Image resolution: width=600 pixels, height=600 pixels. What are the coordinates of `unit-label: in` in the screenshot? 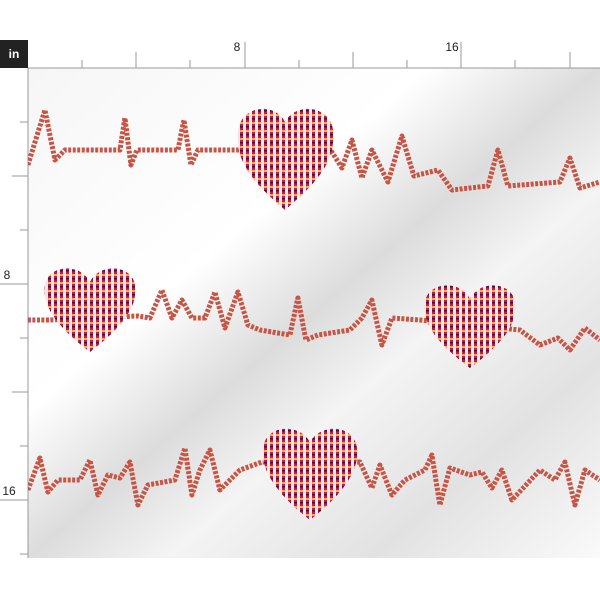 It's located at (14, 54).